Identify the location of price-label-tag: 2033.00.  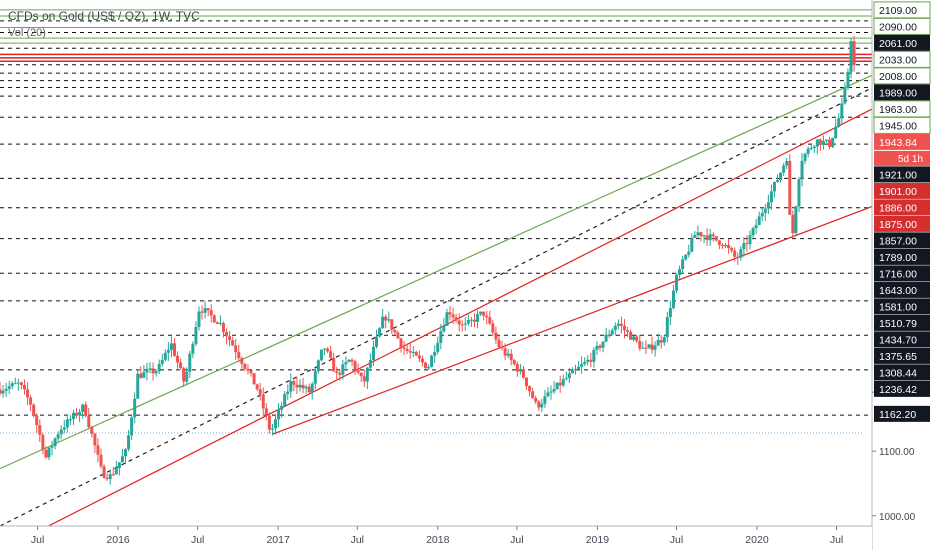
(902, 59).